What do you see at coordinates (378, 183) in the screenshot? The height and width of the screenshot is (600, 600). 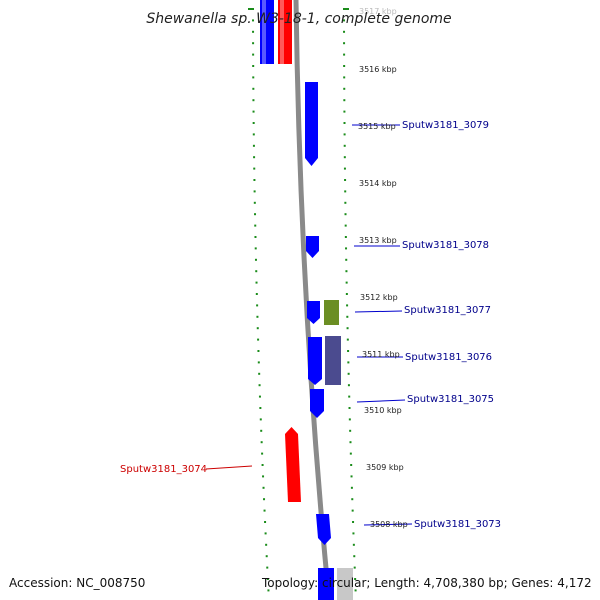 I see `kbp-label: 3514 kbp` at bounding box center [378, 183].